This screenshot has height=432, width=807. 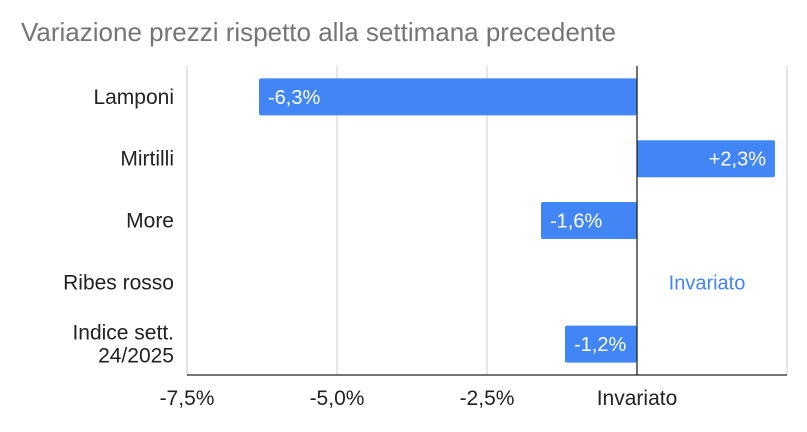 I want to click on category-label: Mirtilli, so click(x=147, y=159).